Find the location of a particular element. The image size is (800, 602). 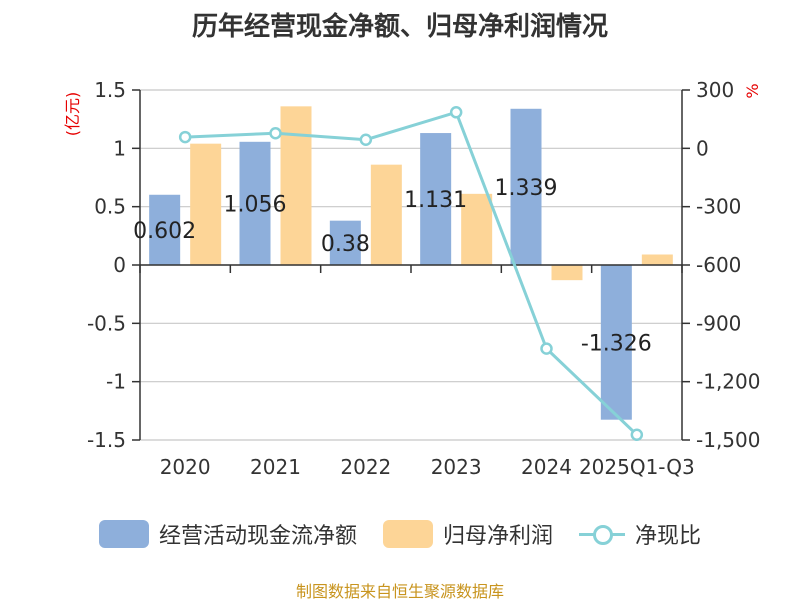

data-label-cashflow: 1.056 is located at coordinates (255, 204).